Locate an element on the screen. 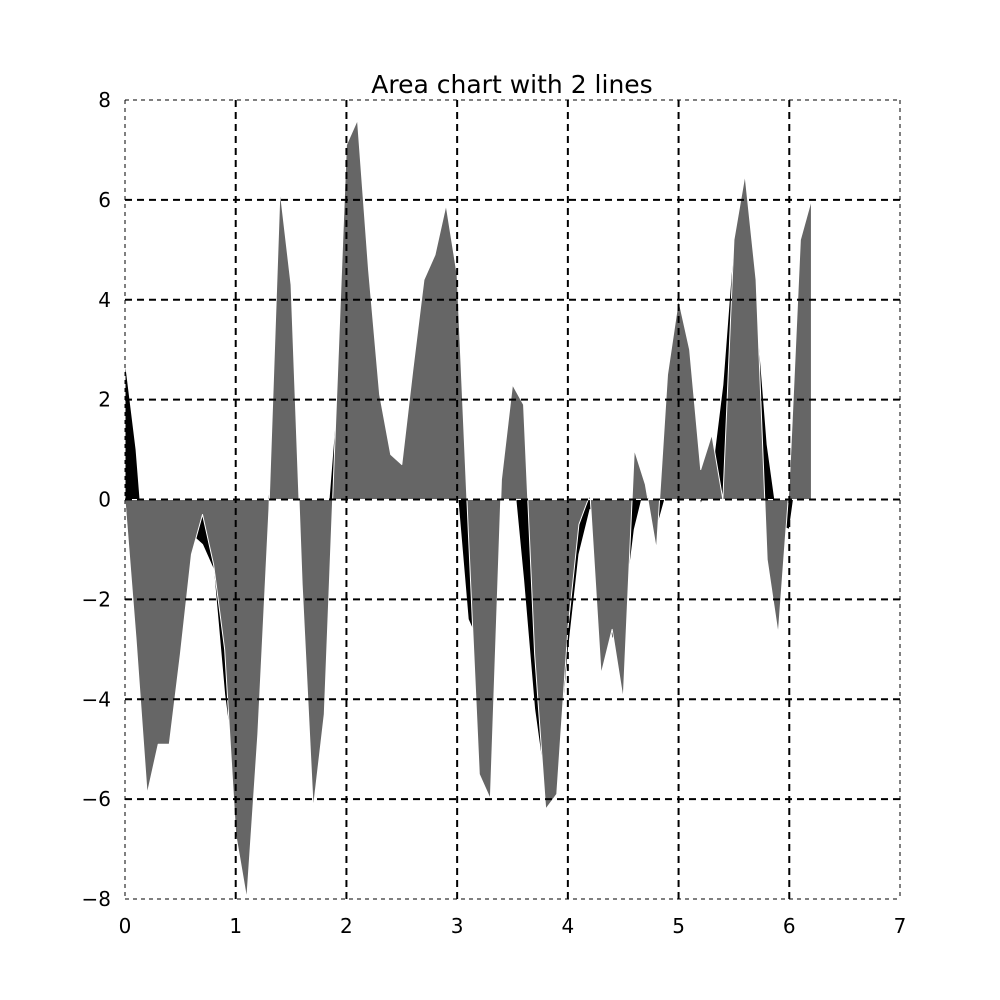 This screenshot has height=1000, width=1000. y-axis-ticks: −8 −6 −4 −2 0 2 4 6 8 is located at coordinates (96, 499).